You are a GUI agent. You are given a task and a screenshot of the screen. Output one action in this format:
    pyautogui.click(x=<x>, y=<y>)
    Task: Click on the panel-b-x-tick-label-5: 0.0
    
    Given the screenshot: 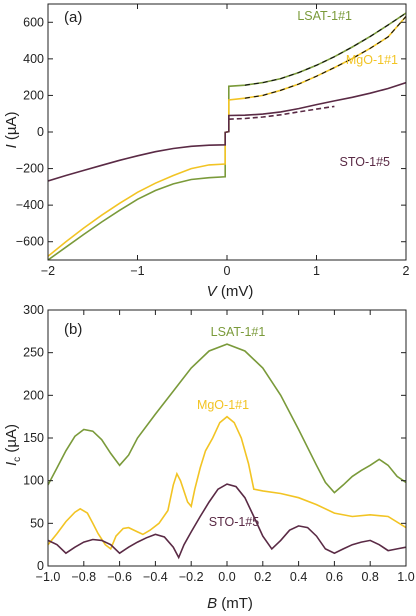 What is the action you would take?
    pyautogui.click(x=226, y=577)
    